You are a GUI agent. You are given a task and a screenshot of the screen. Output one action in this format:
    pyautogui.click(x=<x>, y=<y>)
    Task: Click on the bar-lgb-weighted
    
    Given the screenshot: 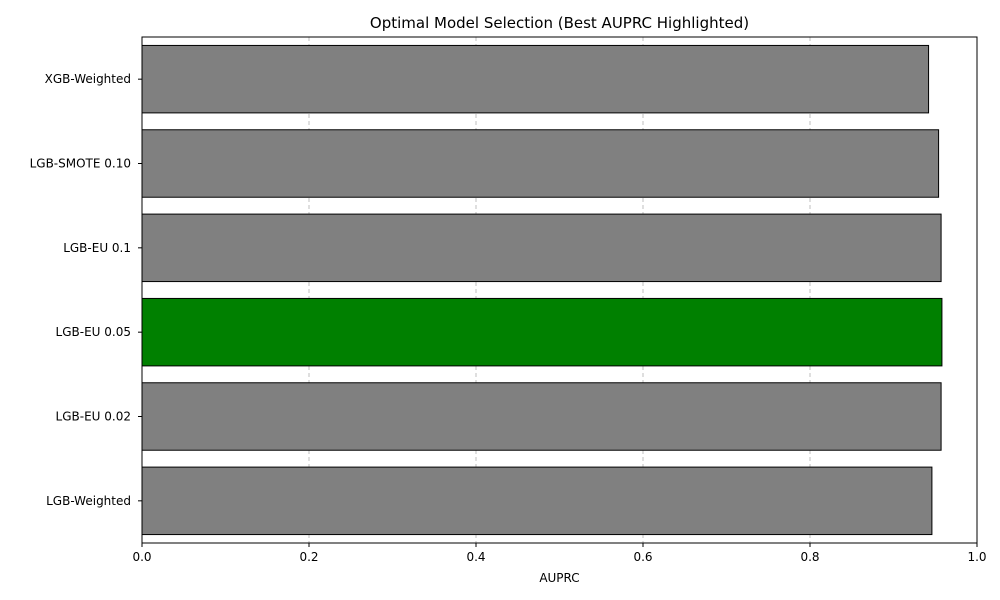 What is the action you would take?
    pyautogui.click(x=537, y=501)
    